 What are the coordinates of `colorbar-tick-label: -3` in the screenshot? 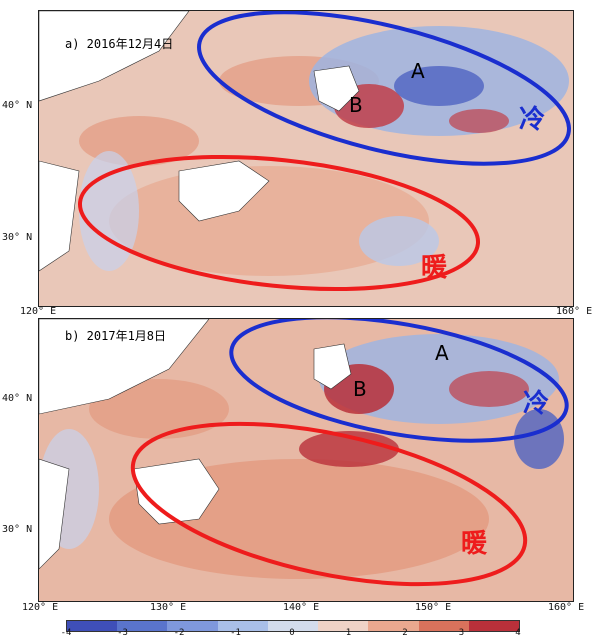 It's located at (122, 633).